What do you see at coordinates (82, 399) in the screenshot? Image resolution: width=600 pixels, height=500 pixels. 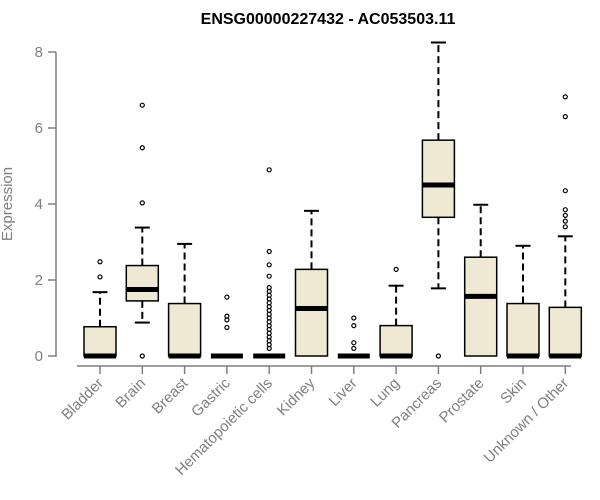 I see `x-tick-label: Bladder` at bounding box center [82, 399].